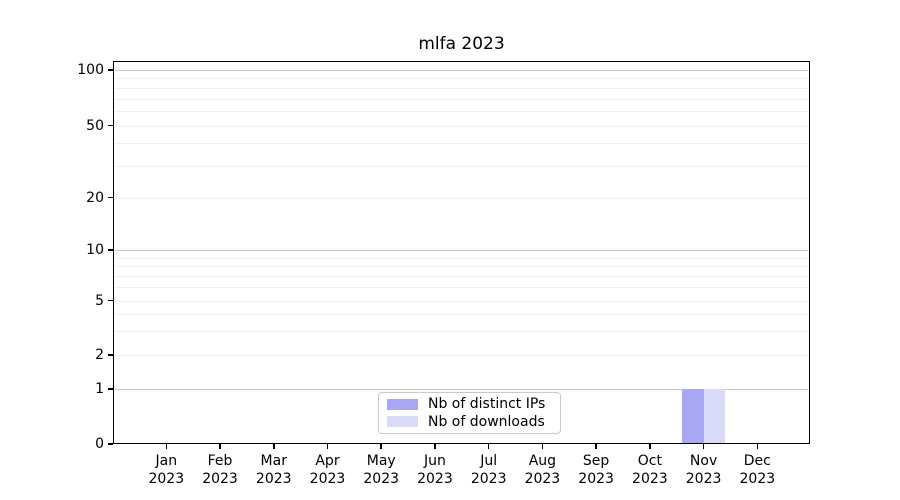 Image resolution: width=900 pixels, height=500 pixels. What do you see at coordinates (99, 444) in the screenshot?
I see `y-tick-label: 0` at bounding box center [99, 444].